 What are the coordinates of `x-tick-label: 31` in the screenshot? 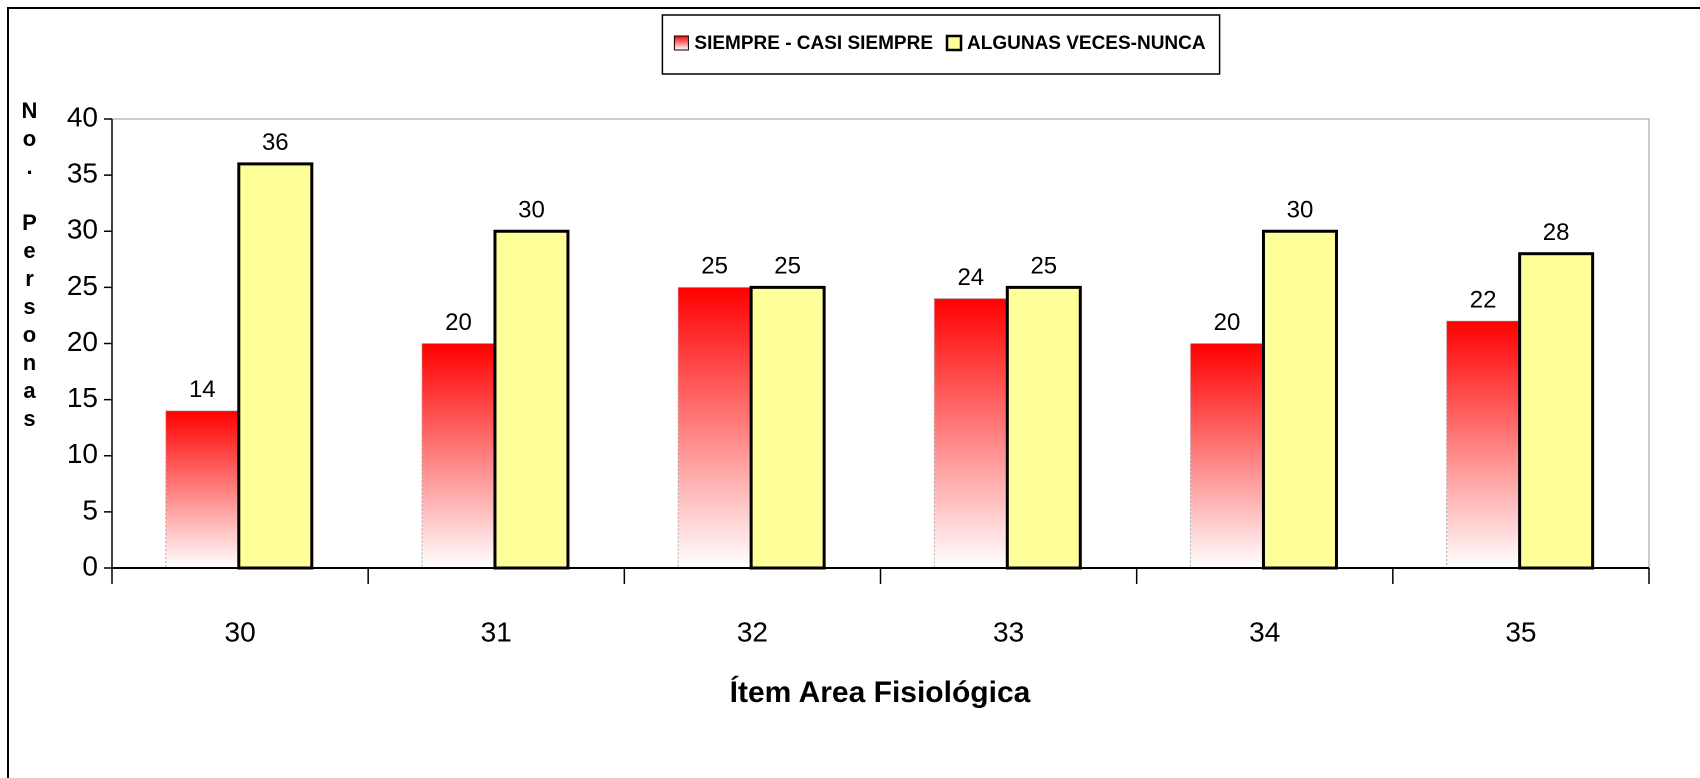 It's located at (496, 631).